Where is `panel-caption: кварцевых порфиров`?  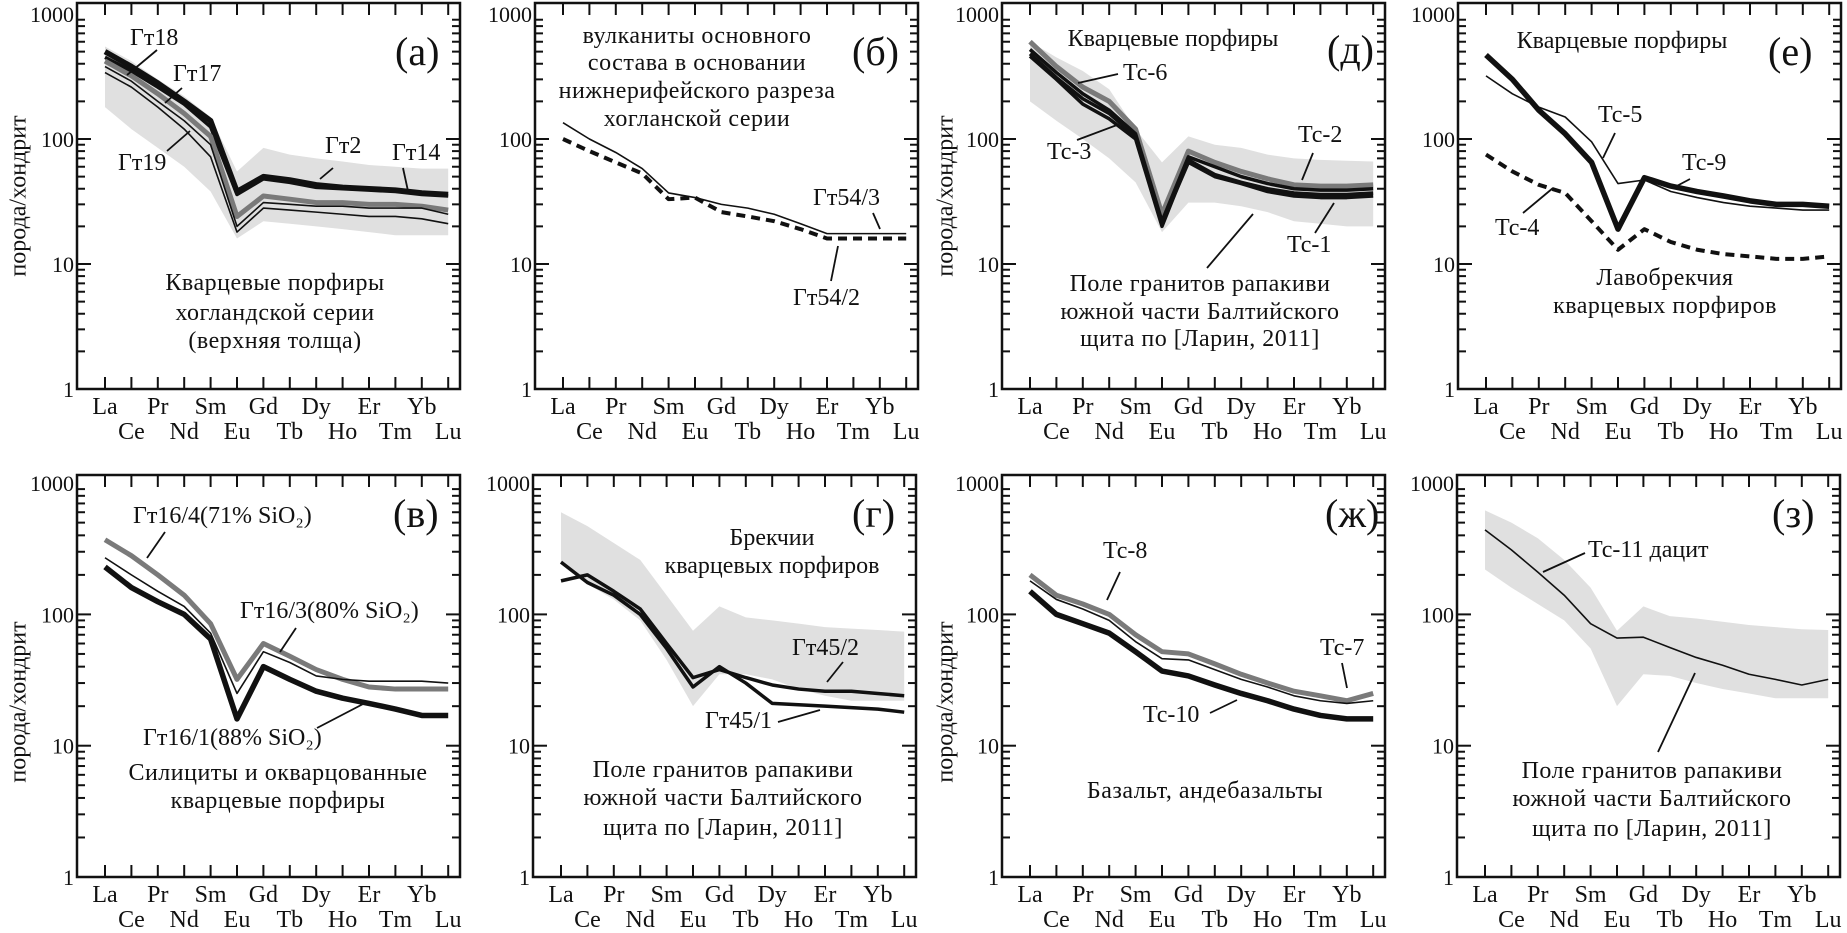
panel-caption: кварцевых порфиров is located at coordinates (1665, 306).